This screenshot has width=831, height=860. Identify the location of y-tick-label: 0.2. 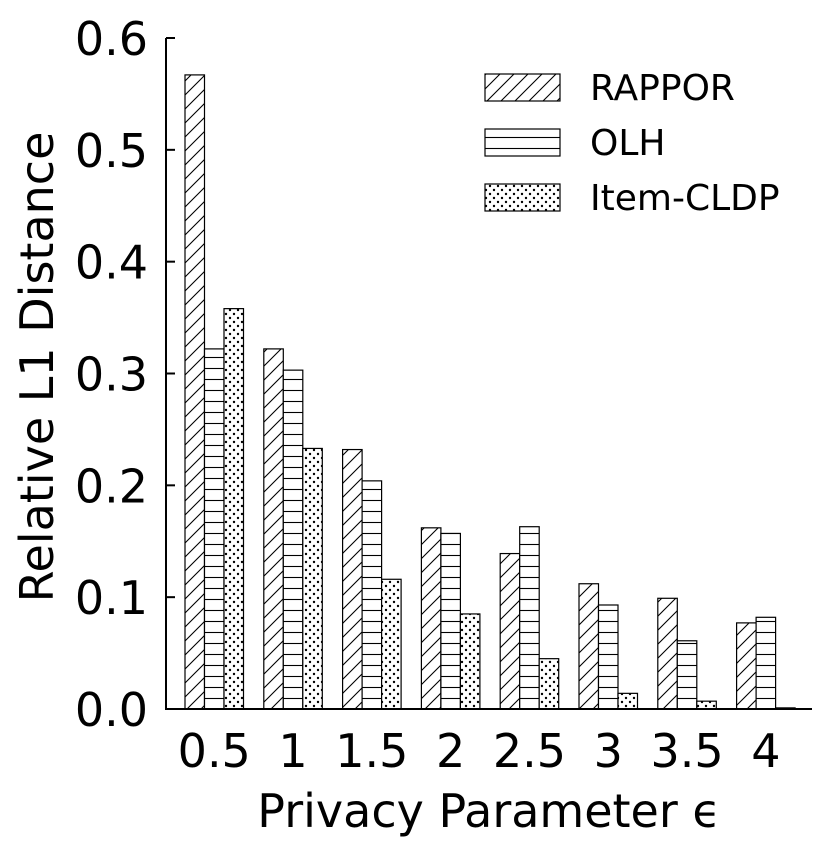
(111, 486).